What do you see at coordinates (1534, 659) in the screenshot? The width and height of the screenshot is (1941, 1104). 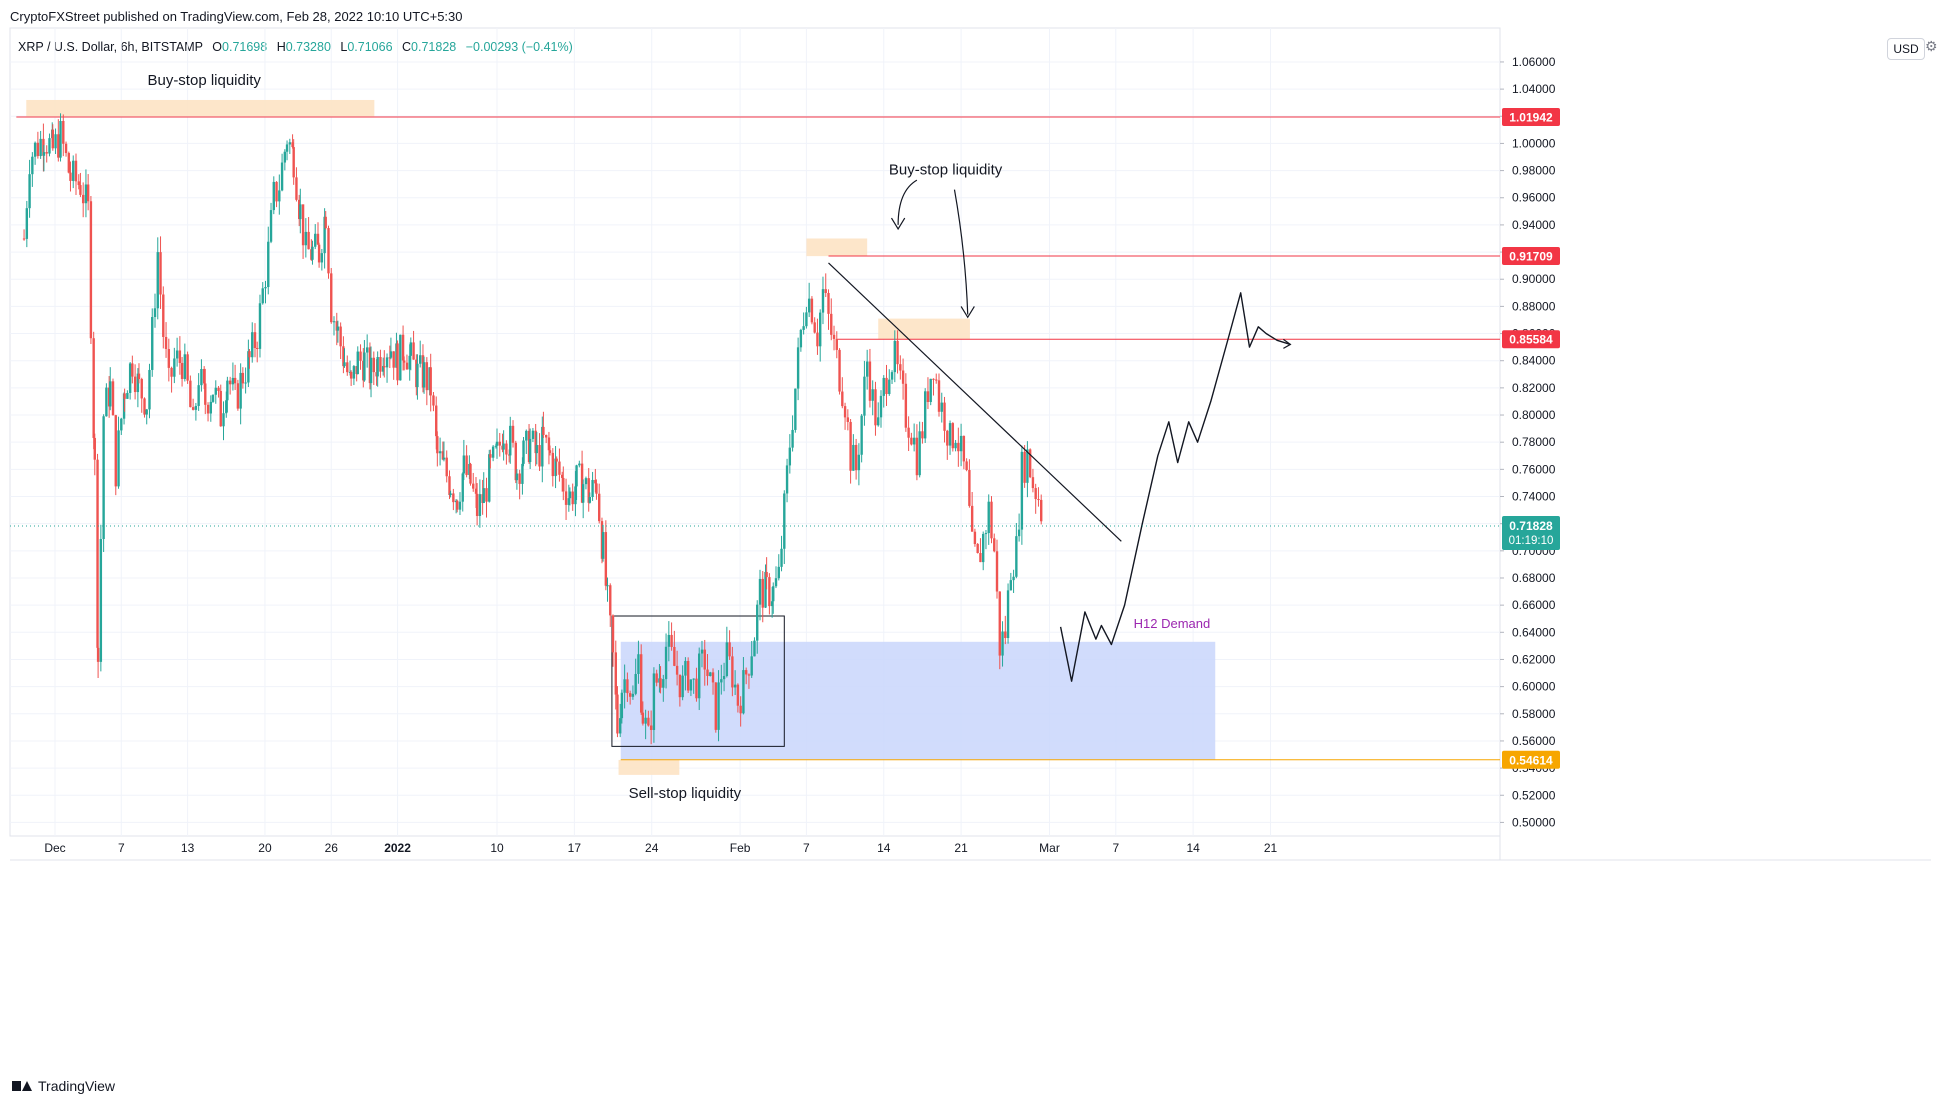 I see `y-tick-label: 0.62000` at bounding box center [1534, 659].